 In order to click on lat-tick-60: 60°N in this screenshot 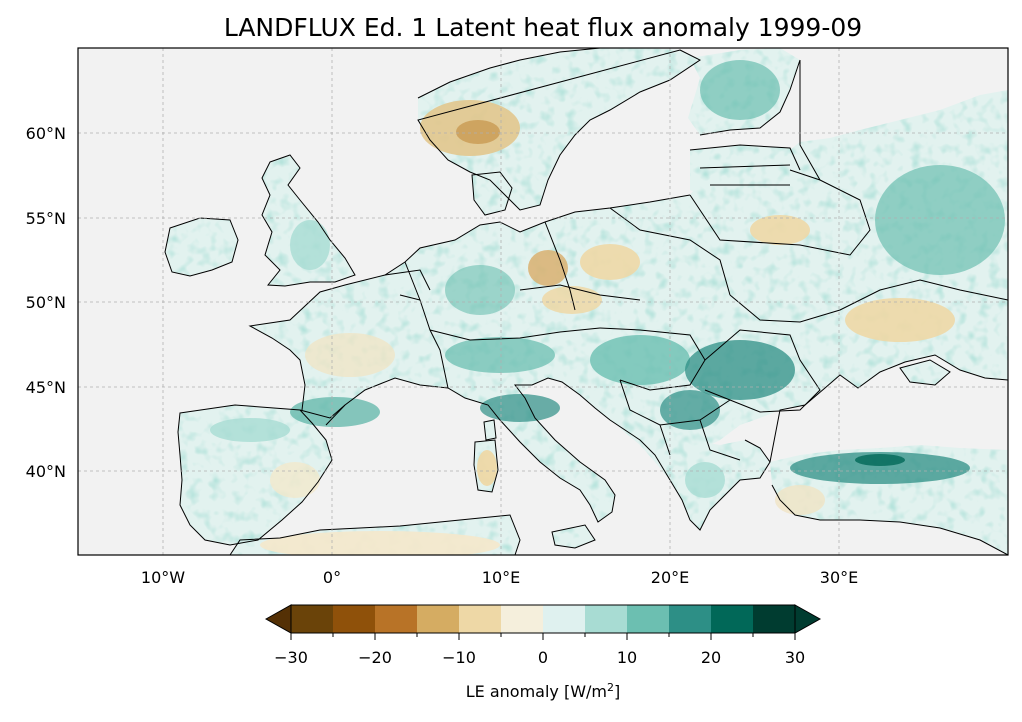, I will do `click(46, 133)`.